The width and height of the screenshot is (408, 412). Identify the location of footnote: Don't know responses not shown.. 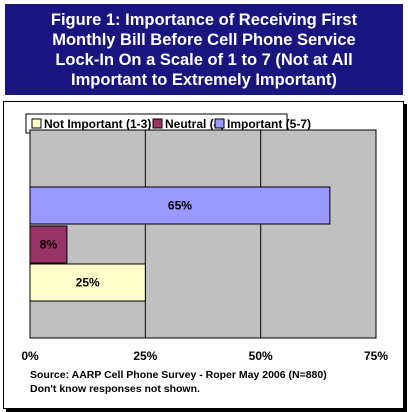
(115, 389).